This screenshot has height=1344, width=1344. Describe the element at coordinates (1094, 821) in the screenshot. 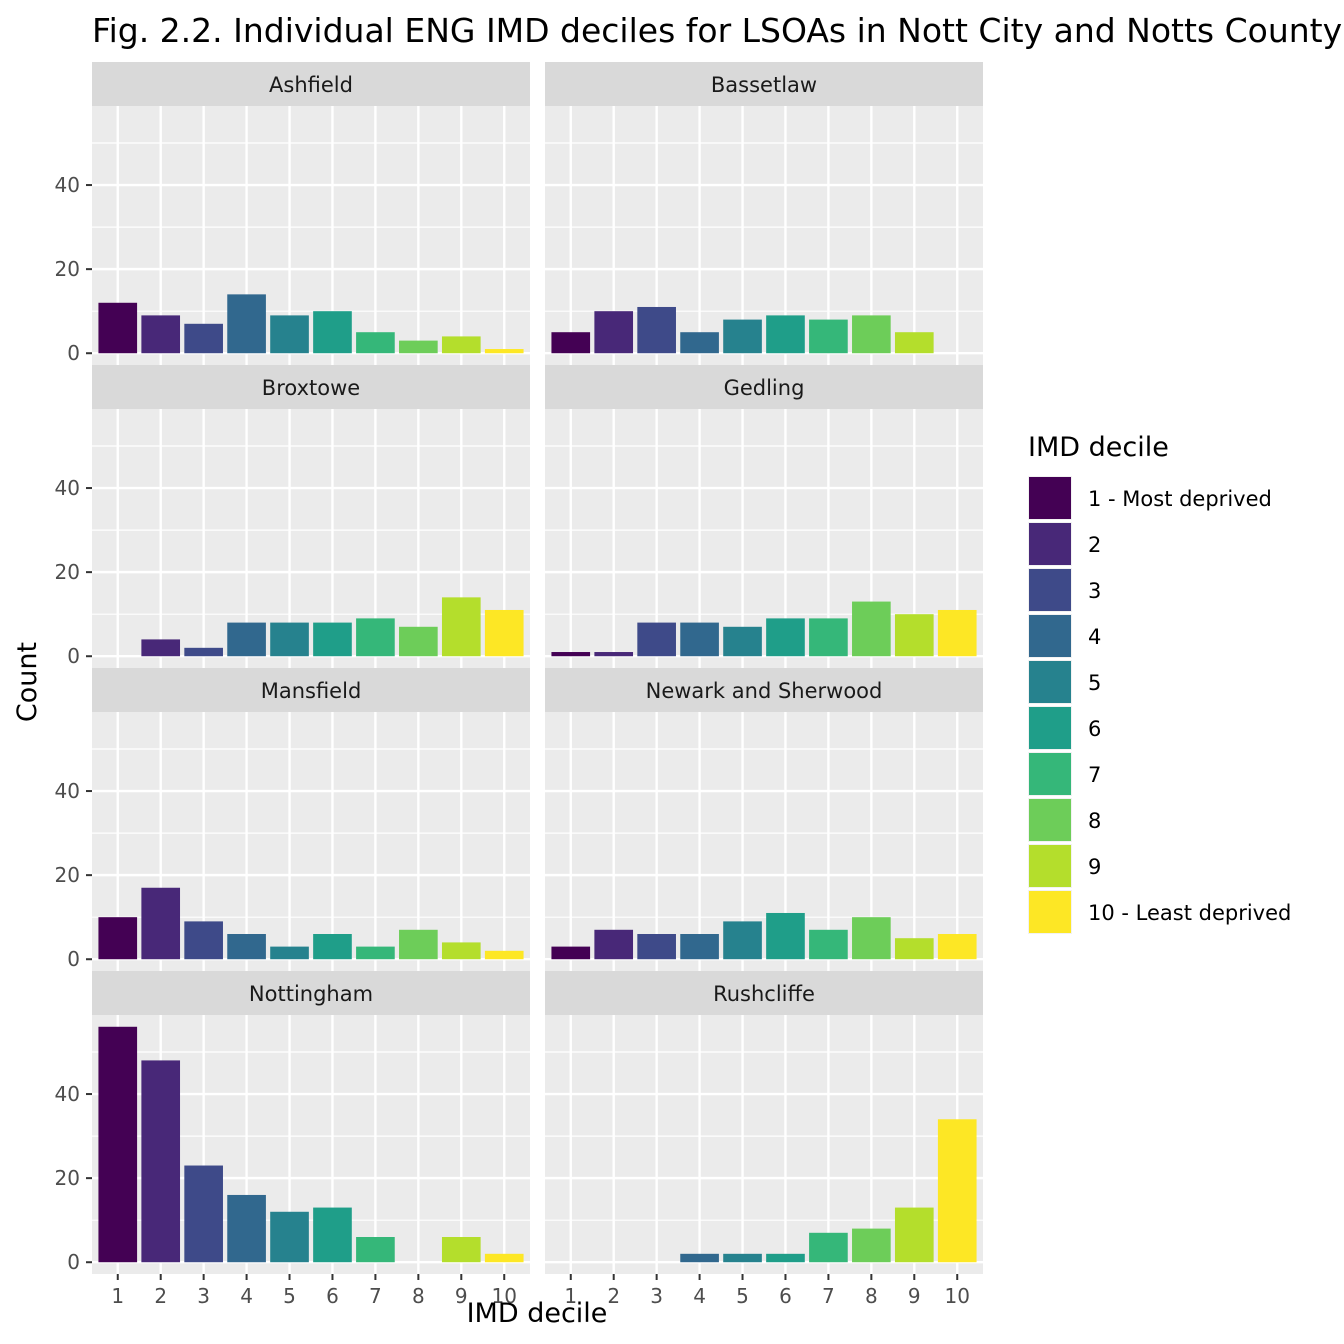

I see `legend-label: 8` at that location.